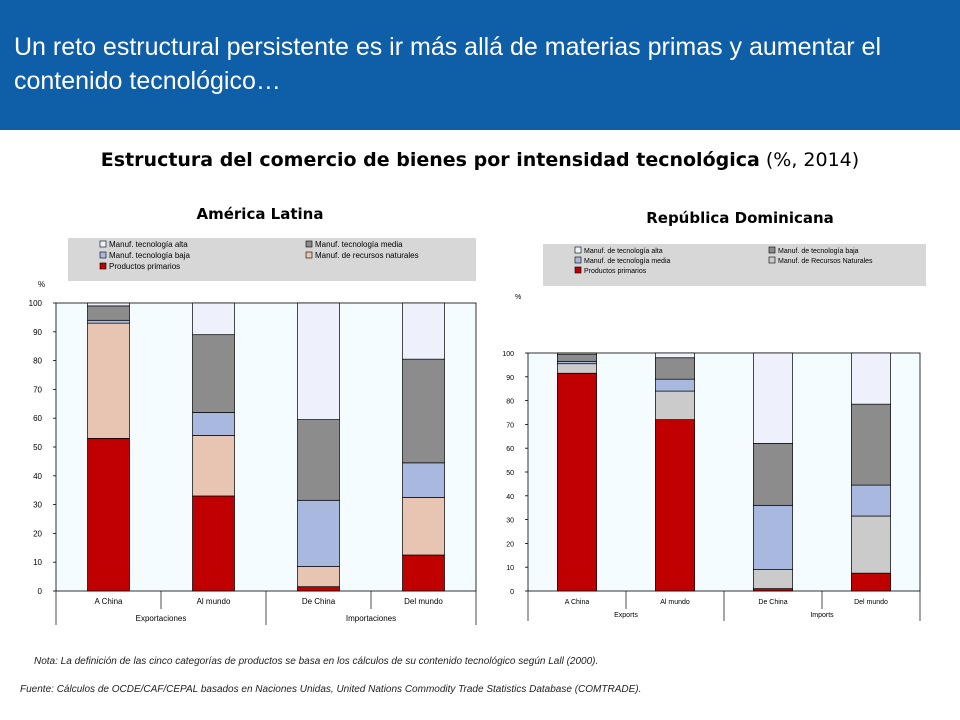 The height and width of the screenshot is (720, 960). Describe the element at coordinates (371, 618) in the screenshot. I see `group-label: Importaciones` at that location.